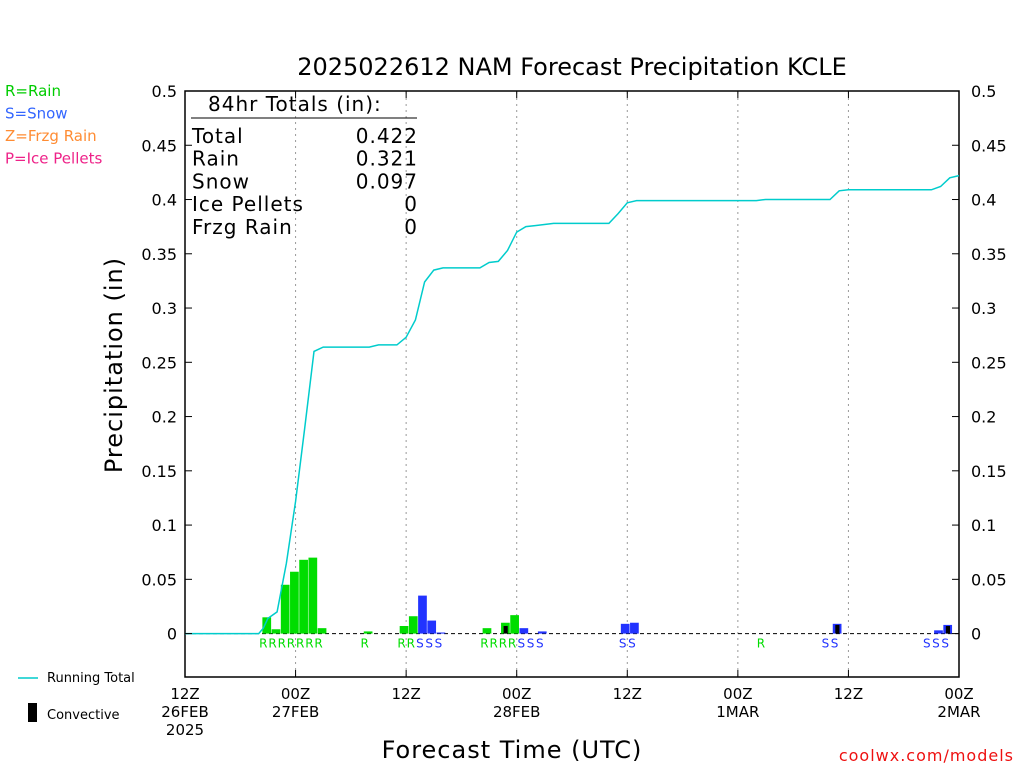 This screenshot has width=1024, height=768. What do you see at coordinates (295, 104) in the screenshot?
I see `totals-heading: 84hr Totals (in):` at bounding box center [295, 104].